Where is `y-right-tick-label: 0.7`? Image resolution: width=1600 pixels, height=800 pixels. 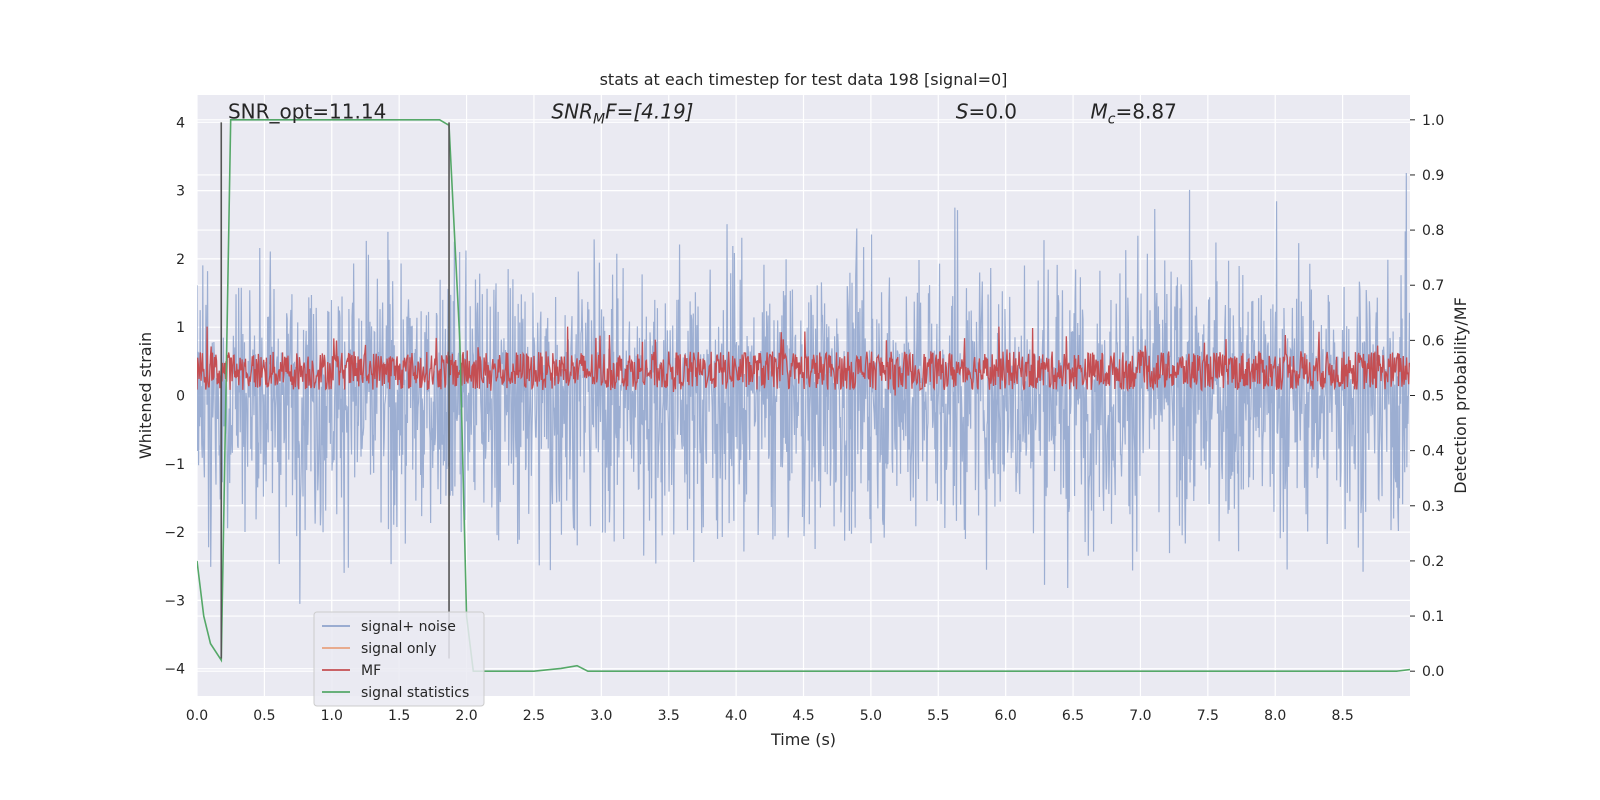
y-right-tick-label: 0.7 is located at coordinates (1433, 286).